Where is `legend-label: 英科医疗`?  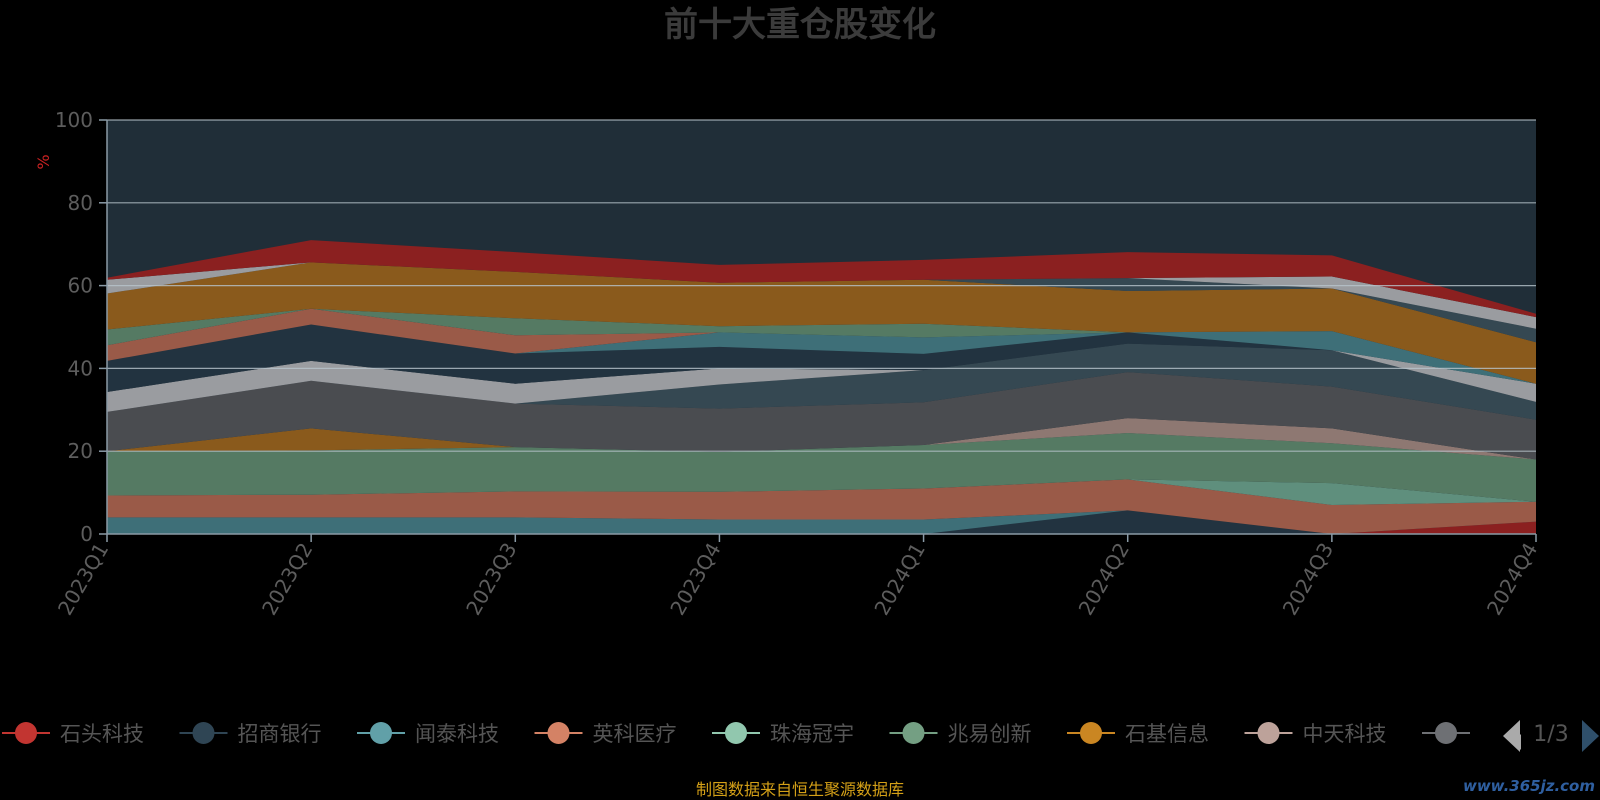 legend-label: 英科医疗 is located at coordinates (635, 734).